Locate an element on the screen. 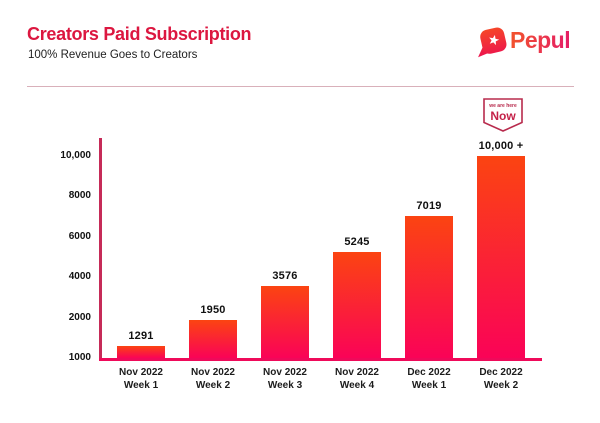 The image size is (600, 423). header-divider is located at coordinates (300, 86).